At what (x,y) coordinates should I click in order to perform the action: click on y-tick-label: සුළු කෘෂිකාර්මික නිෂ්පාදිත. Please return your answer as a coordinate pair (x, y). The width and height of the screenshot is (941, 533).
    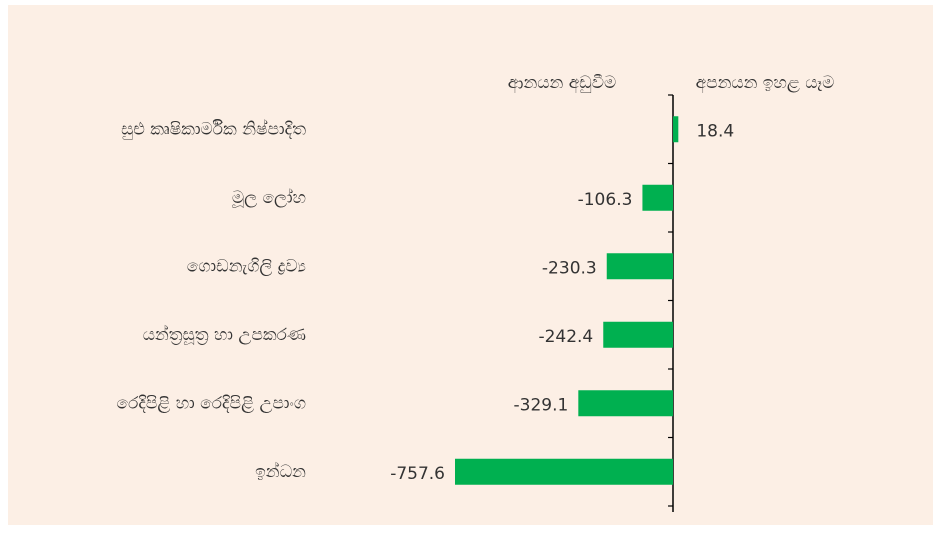
    Looking at the image, I should click on (213, 129).